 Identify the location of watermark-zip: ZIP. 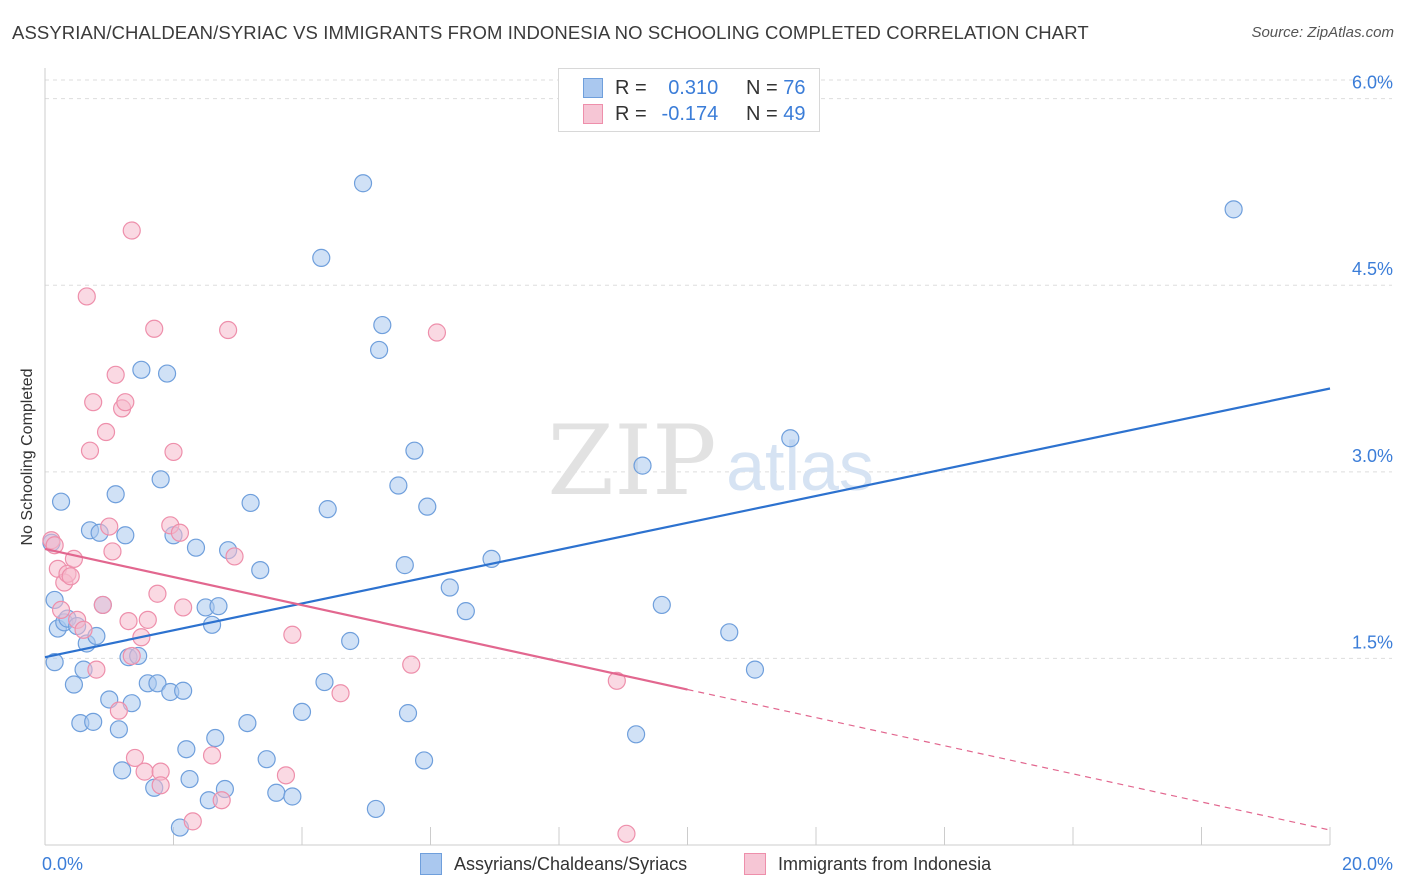
(631, 461).